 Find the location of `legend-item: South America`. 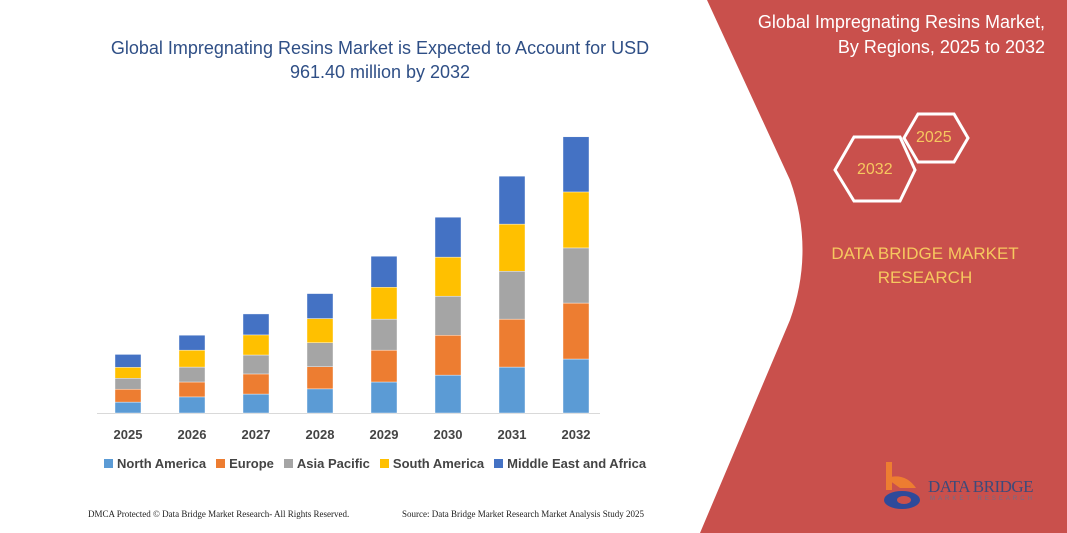

legend-item: South America is located at coordinates (432, 463).